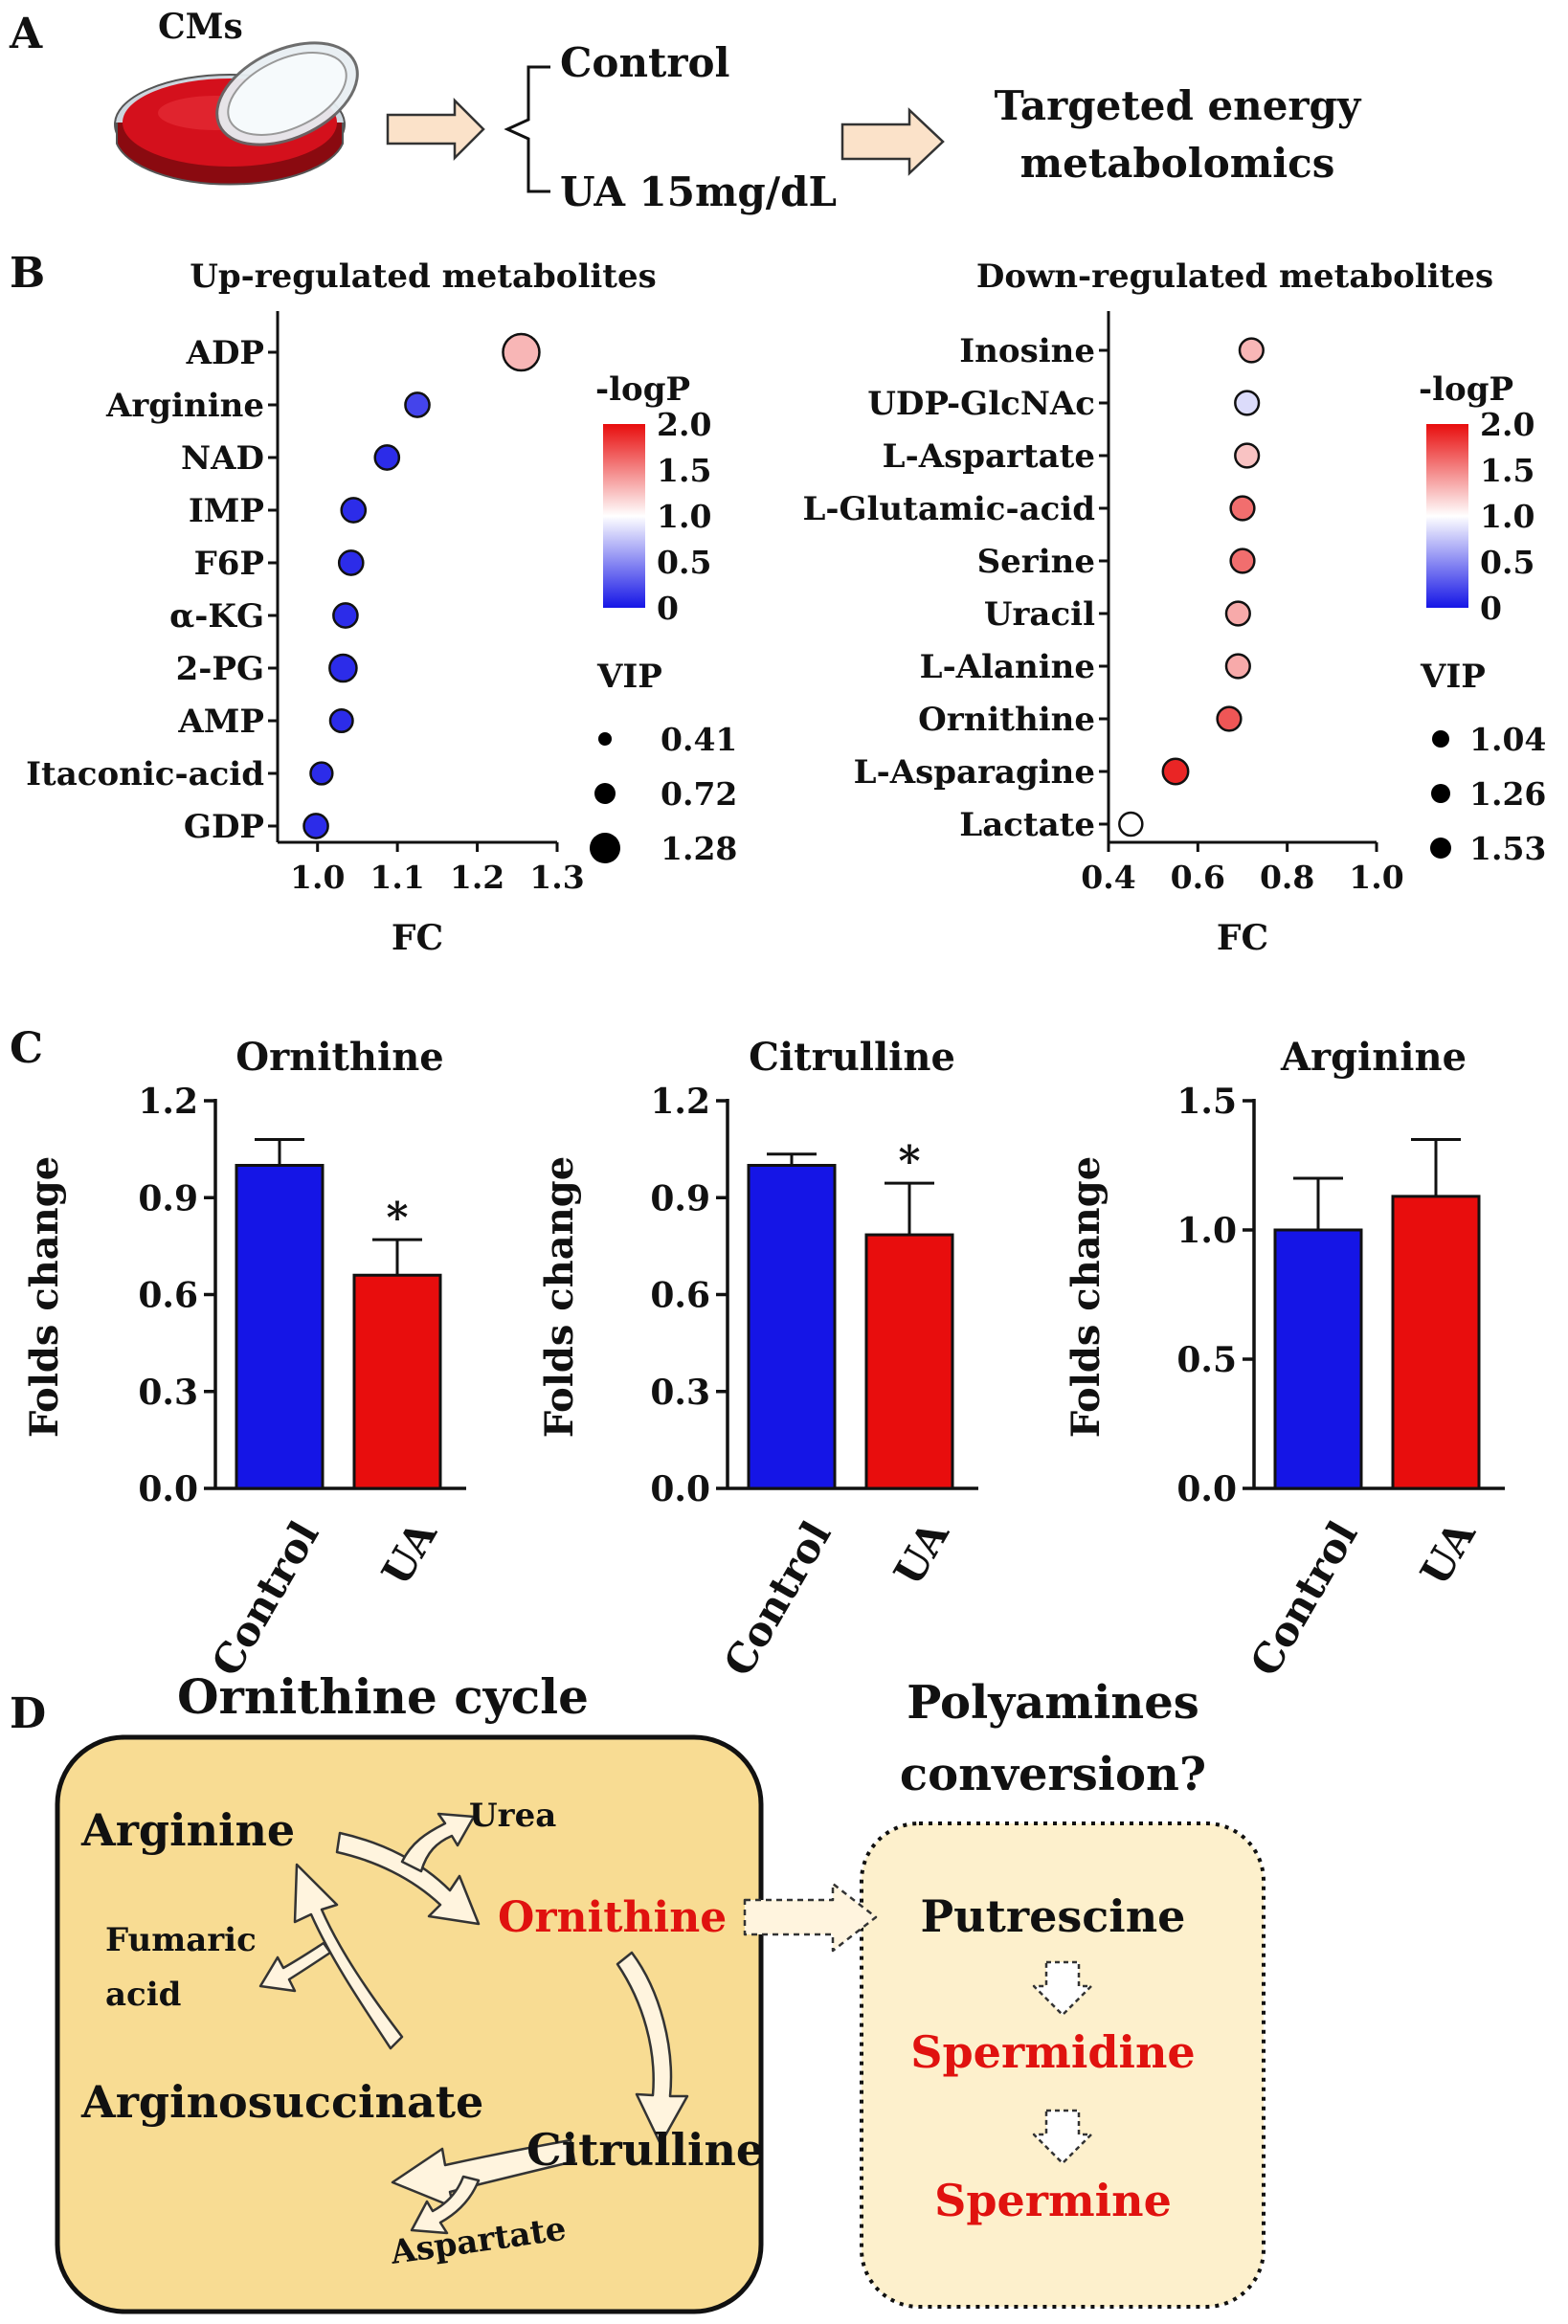 The height and width of the screenshot is (2324, 1568). What do you see at coordinates (237, 113) in the screenshot?
I see `petri-dish-icon` at bounding box center [237, 113].